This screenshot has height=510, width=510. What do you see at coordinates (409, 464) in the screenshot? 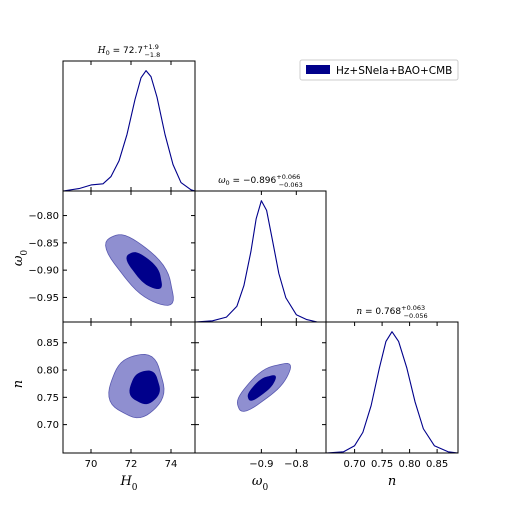
I see `n-marginal-xtick-label: 0.80` at bounding box center [409, 464].